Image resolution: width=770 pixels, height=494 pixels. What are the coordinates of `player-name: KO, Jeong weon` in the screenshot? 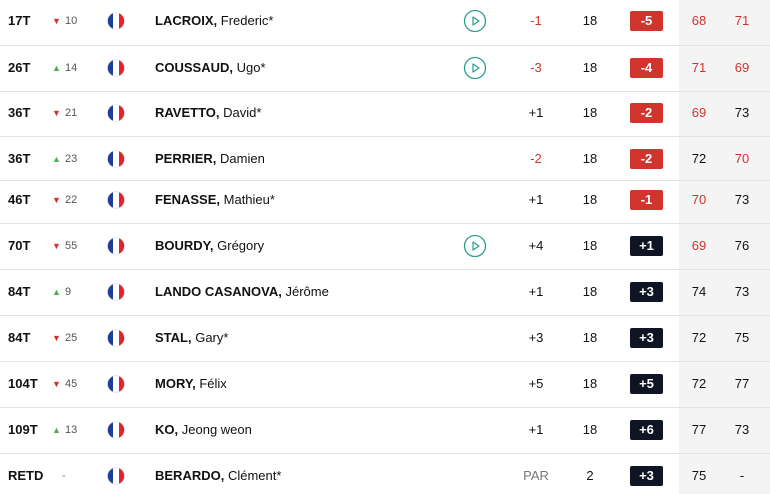 It's located at (203, 430).